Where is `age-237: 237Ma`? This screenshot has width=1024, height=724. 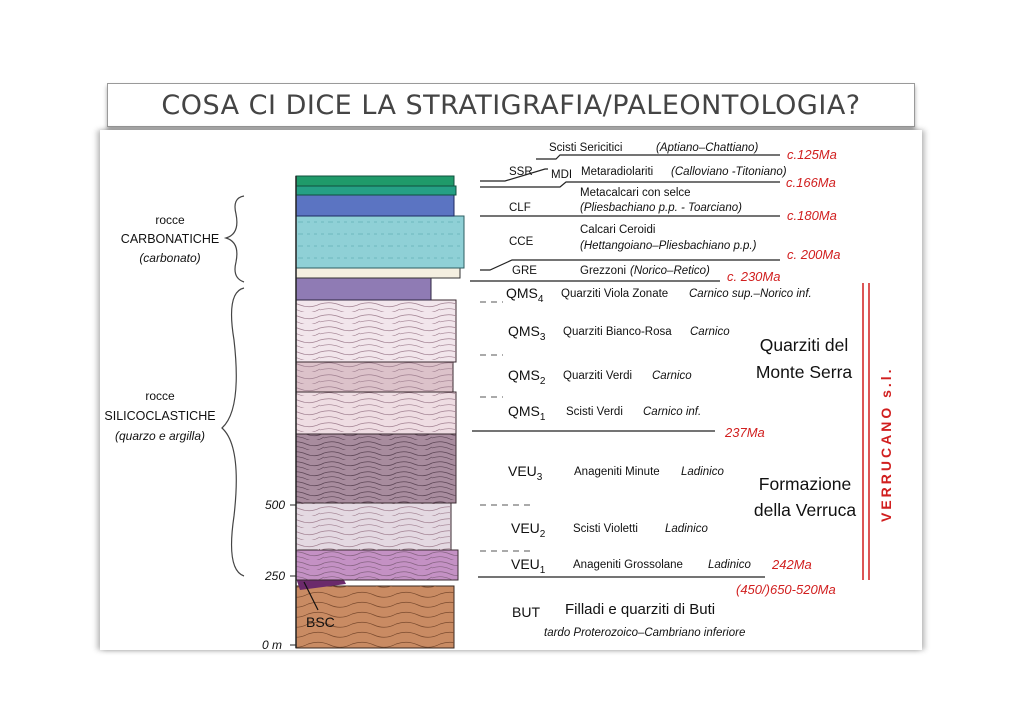 age-237: 237Ma is located at coordinates (744, 432).